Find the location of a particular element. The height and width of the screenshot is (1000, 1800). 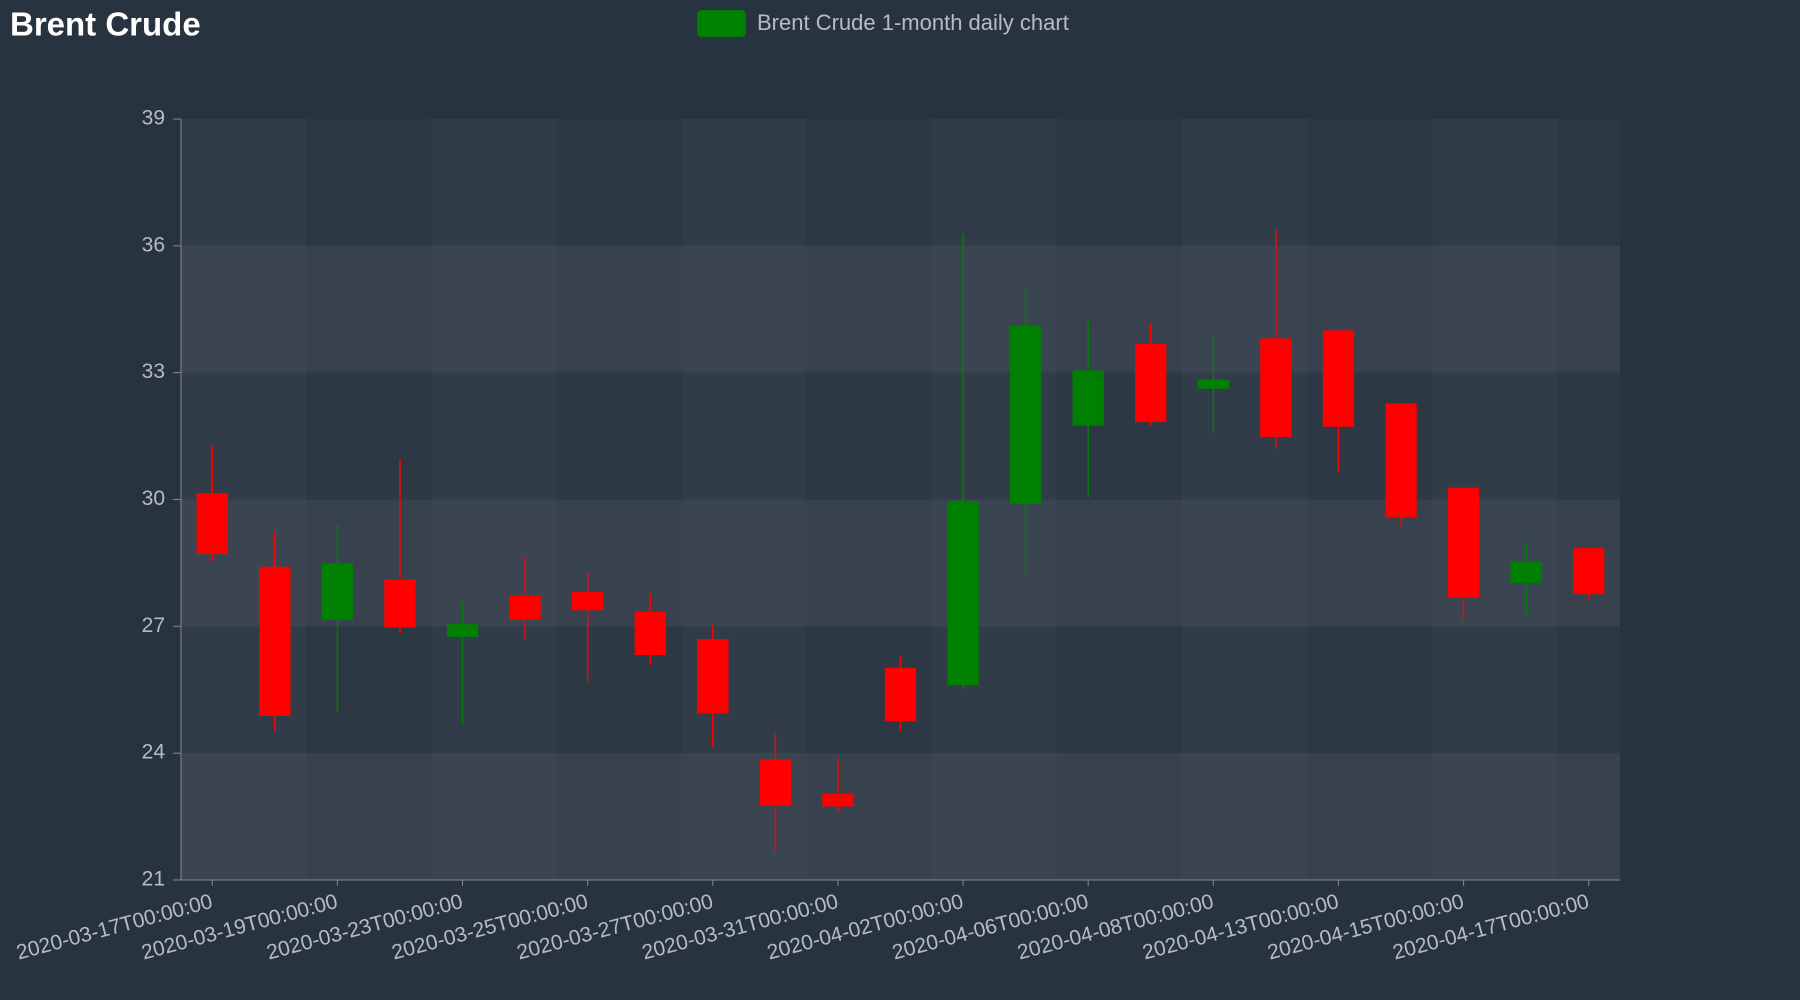

legend-label: Brent Crude 1-month daily chart is located at coordinates (913, 22).